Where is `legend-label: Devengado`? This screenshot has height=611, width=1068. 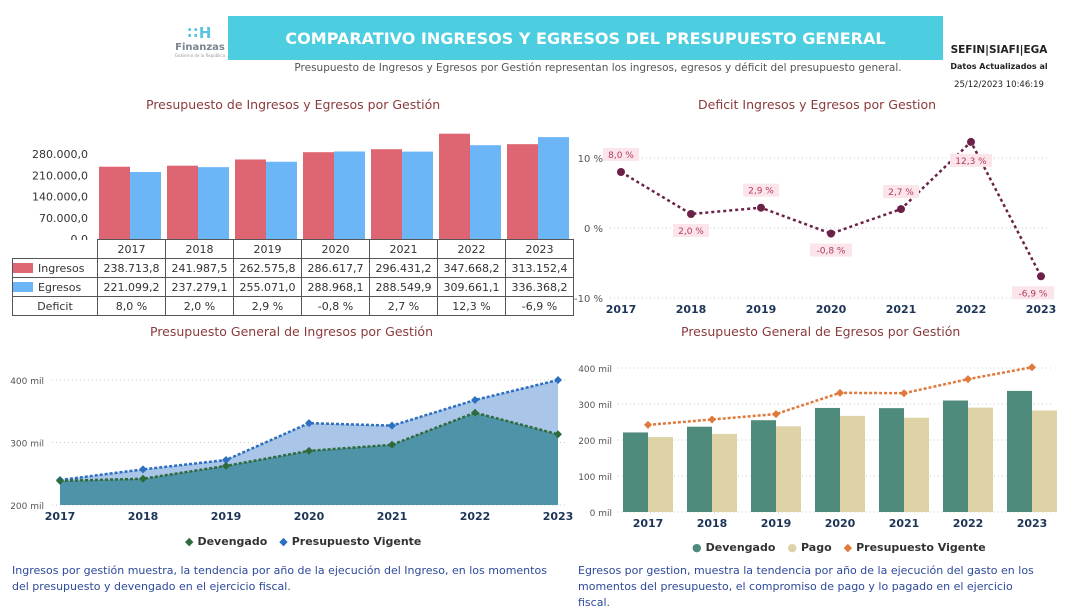 legend-label: Devengado is located at coordinates (232, 541).